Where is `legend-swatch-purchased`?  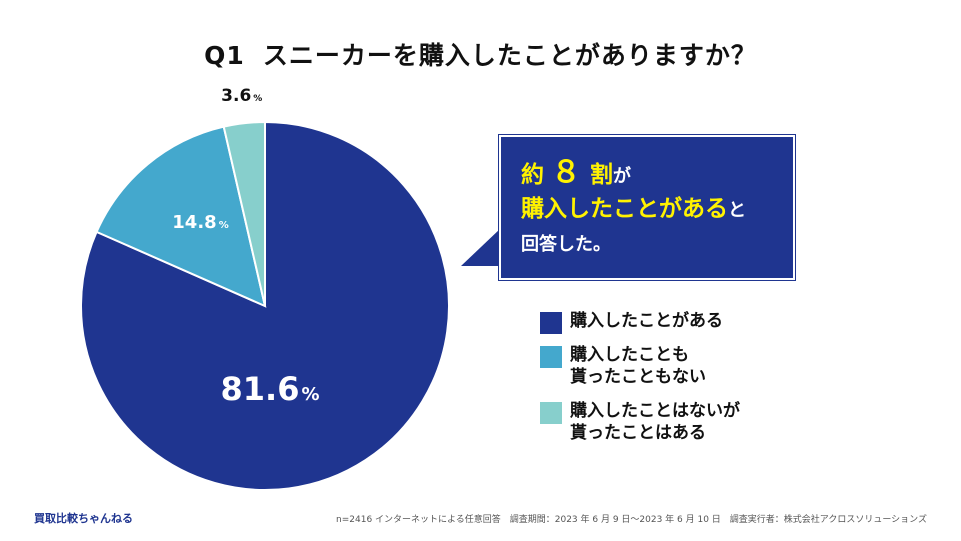
legend-swatch-purchased is located at coordinates (551, 323).